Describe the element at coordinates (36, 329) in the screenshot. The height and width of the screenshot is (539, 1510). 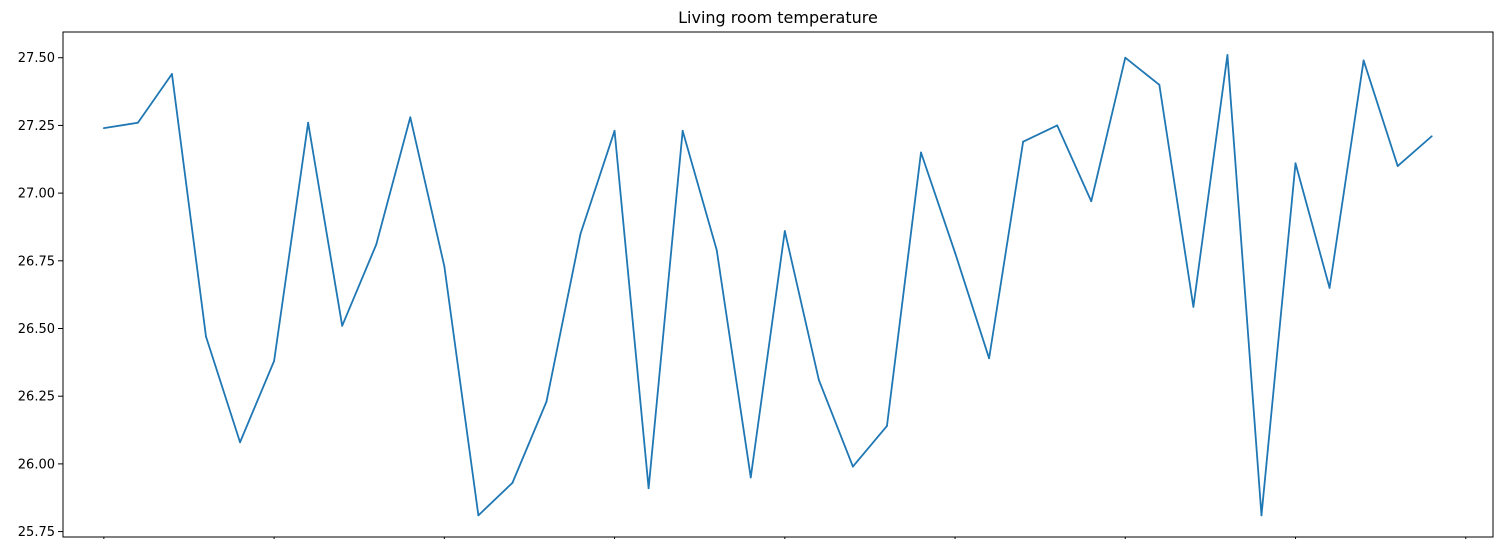
I see `y-tick-label: 26.50` at that location.